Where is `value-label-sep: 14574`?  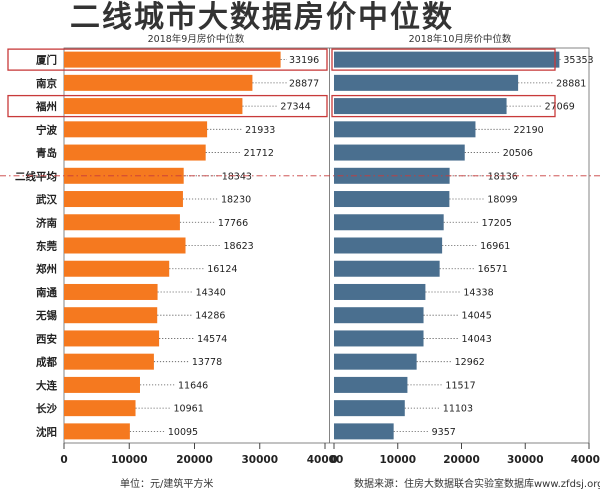
value-label-sep: 14574 is located at coordinates (212, 339).